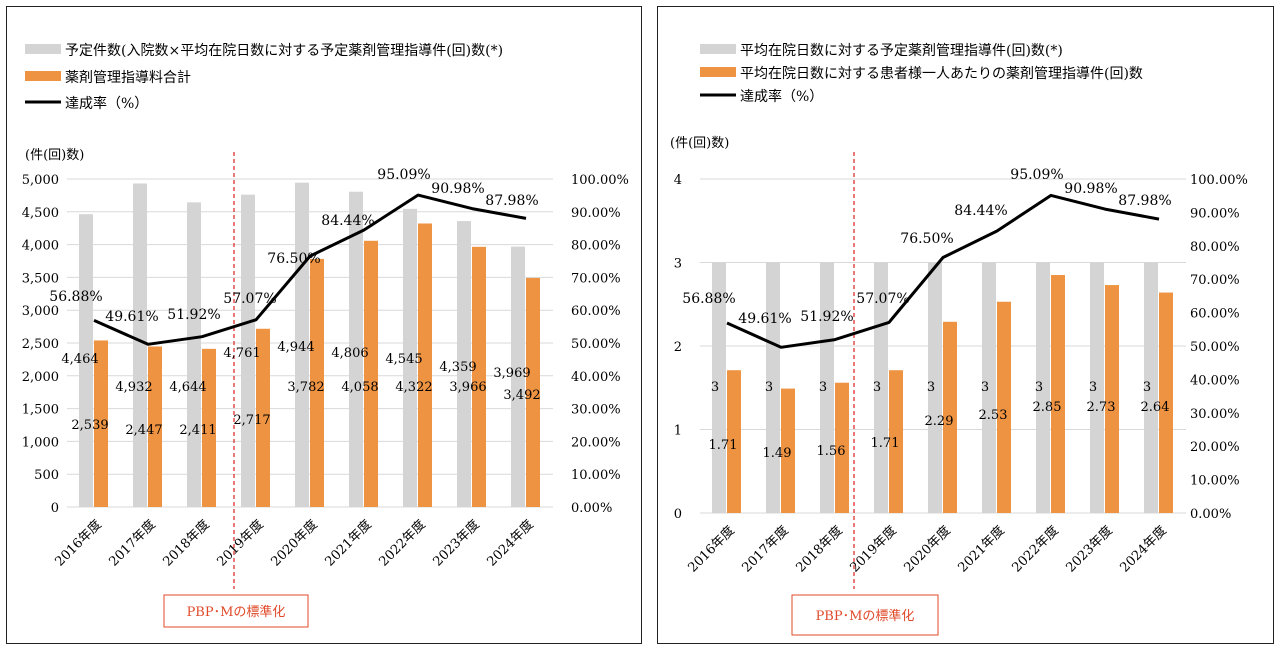 This screenshot has height=650, width=1280. What do you see at coordinates (993, 415) in the screenshot?
I see `bar-orange-label-5: 2.53` at bounding box center [993, 415].